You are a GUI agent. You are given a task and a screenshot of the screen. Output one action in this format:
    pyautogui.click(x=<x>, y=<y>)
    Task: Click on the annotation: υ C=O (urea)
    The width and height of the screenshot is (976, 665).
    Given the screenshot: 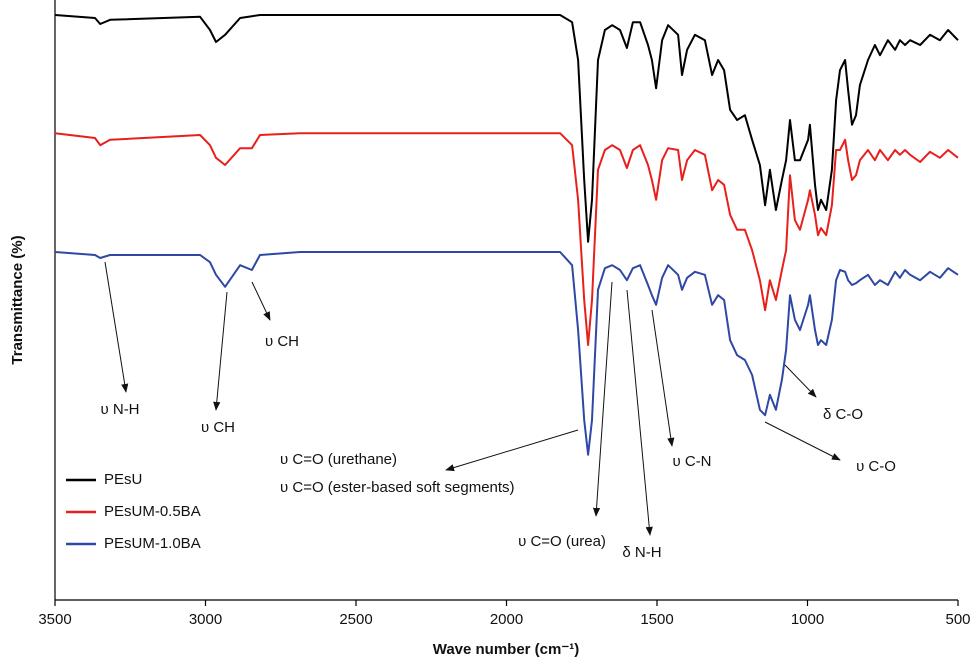 What is the action you would take?
    pyautogui.click(x=562, y=541)
    